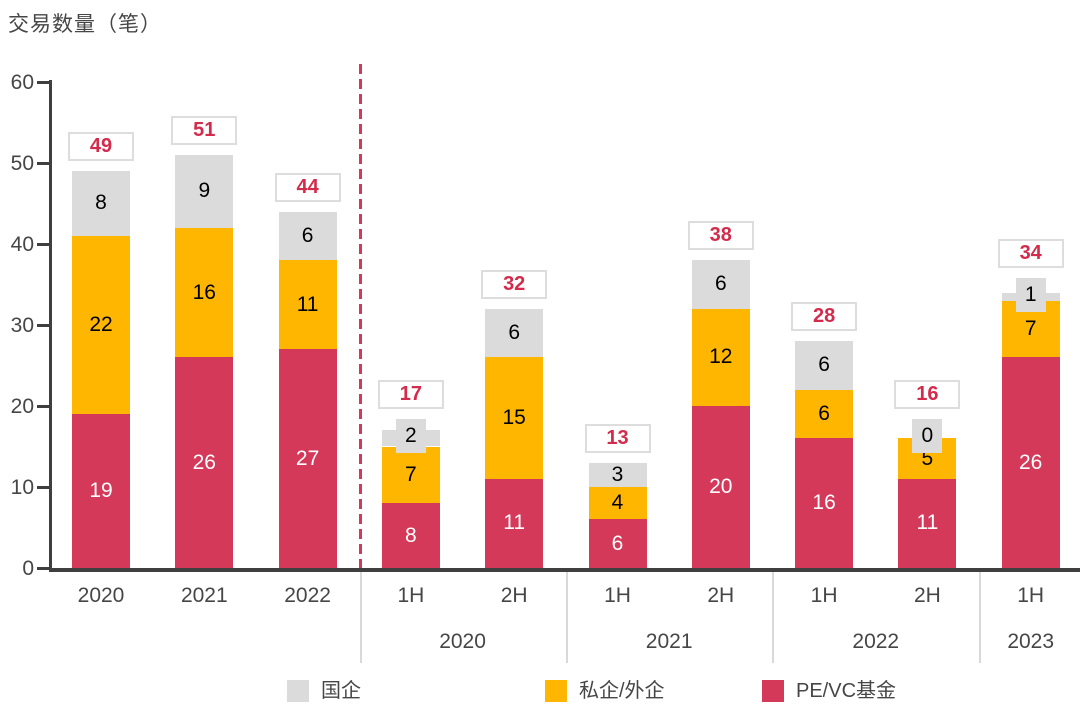 The height and width of the screenshot is (711, 1080). I want to click on y-axis-tick-label: 50, so click(22, 163).